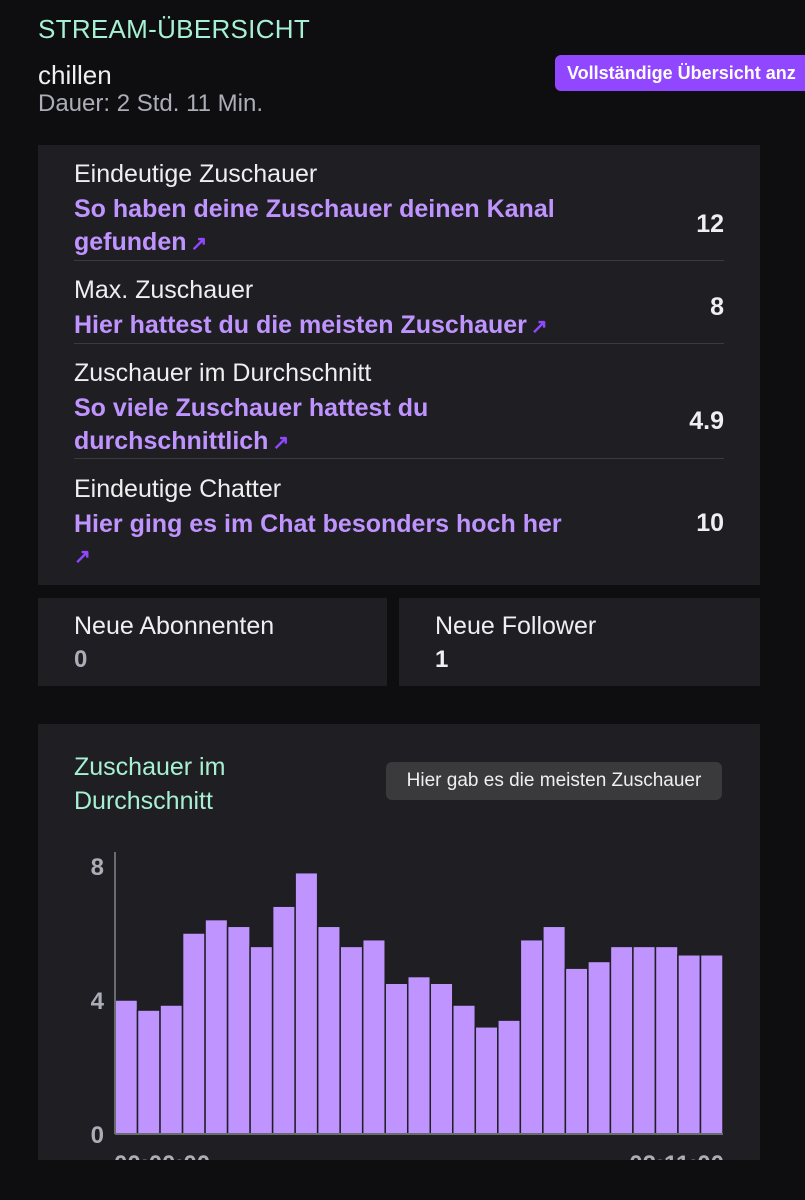  I want to click on page-title: STREAM-ÜBERSICHT, so click(174, 29).